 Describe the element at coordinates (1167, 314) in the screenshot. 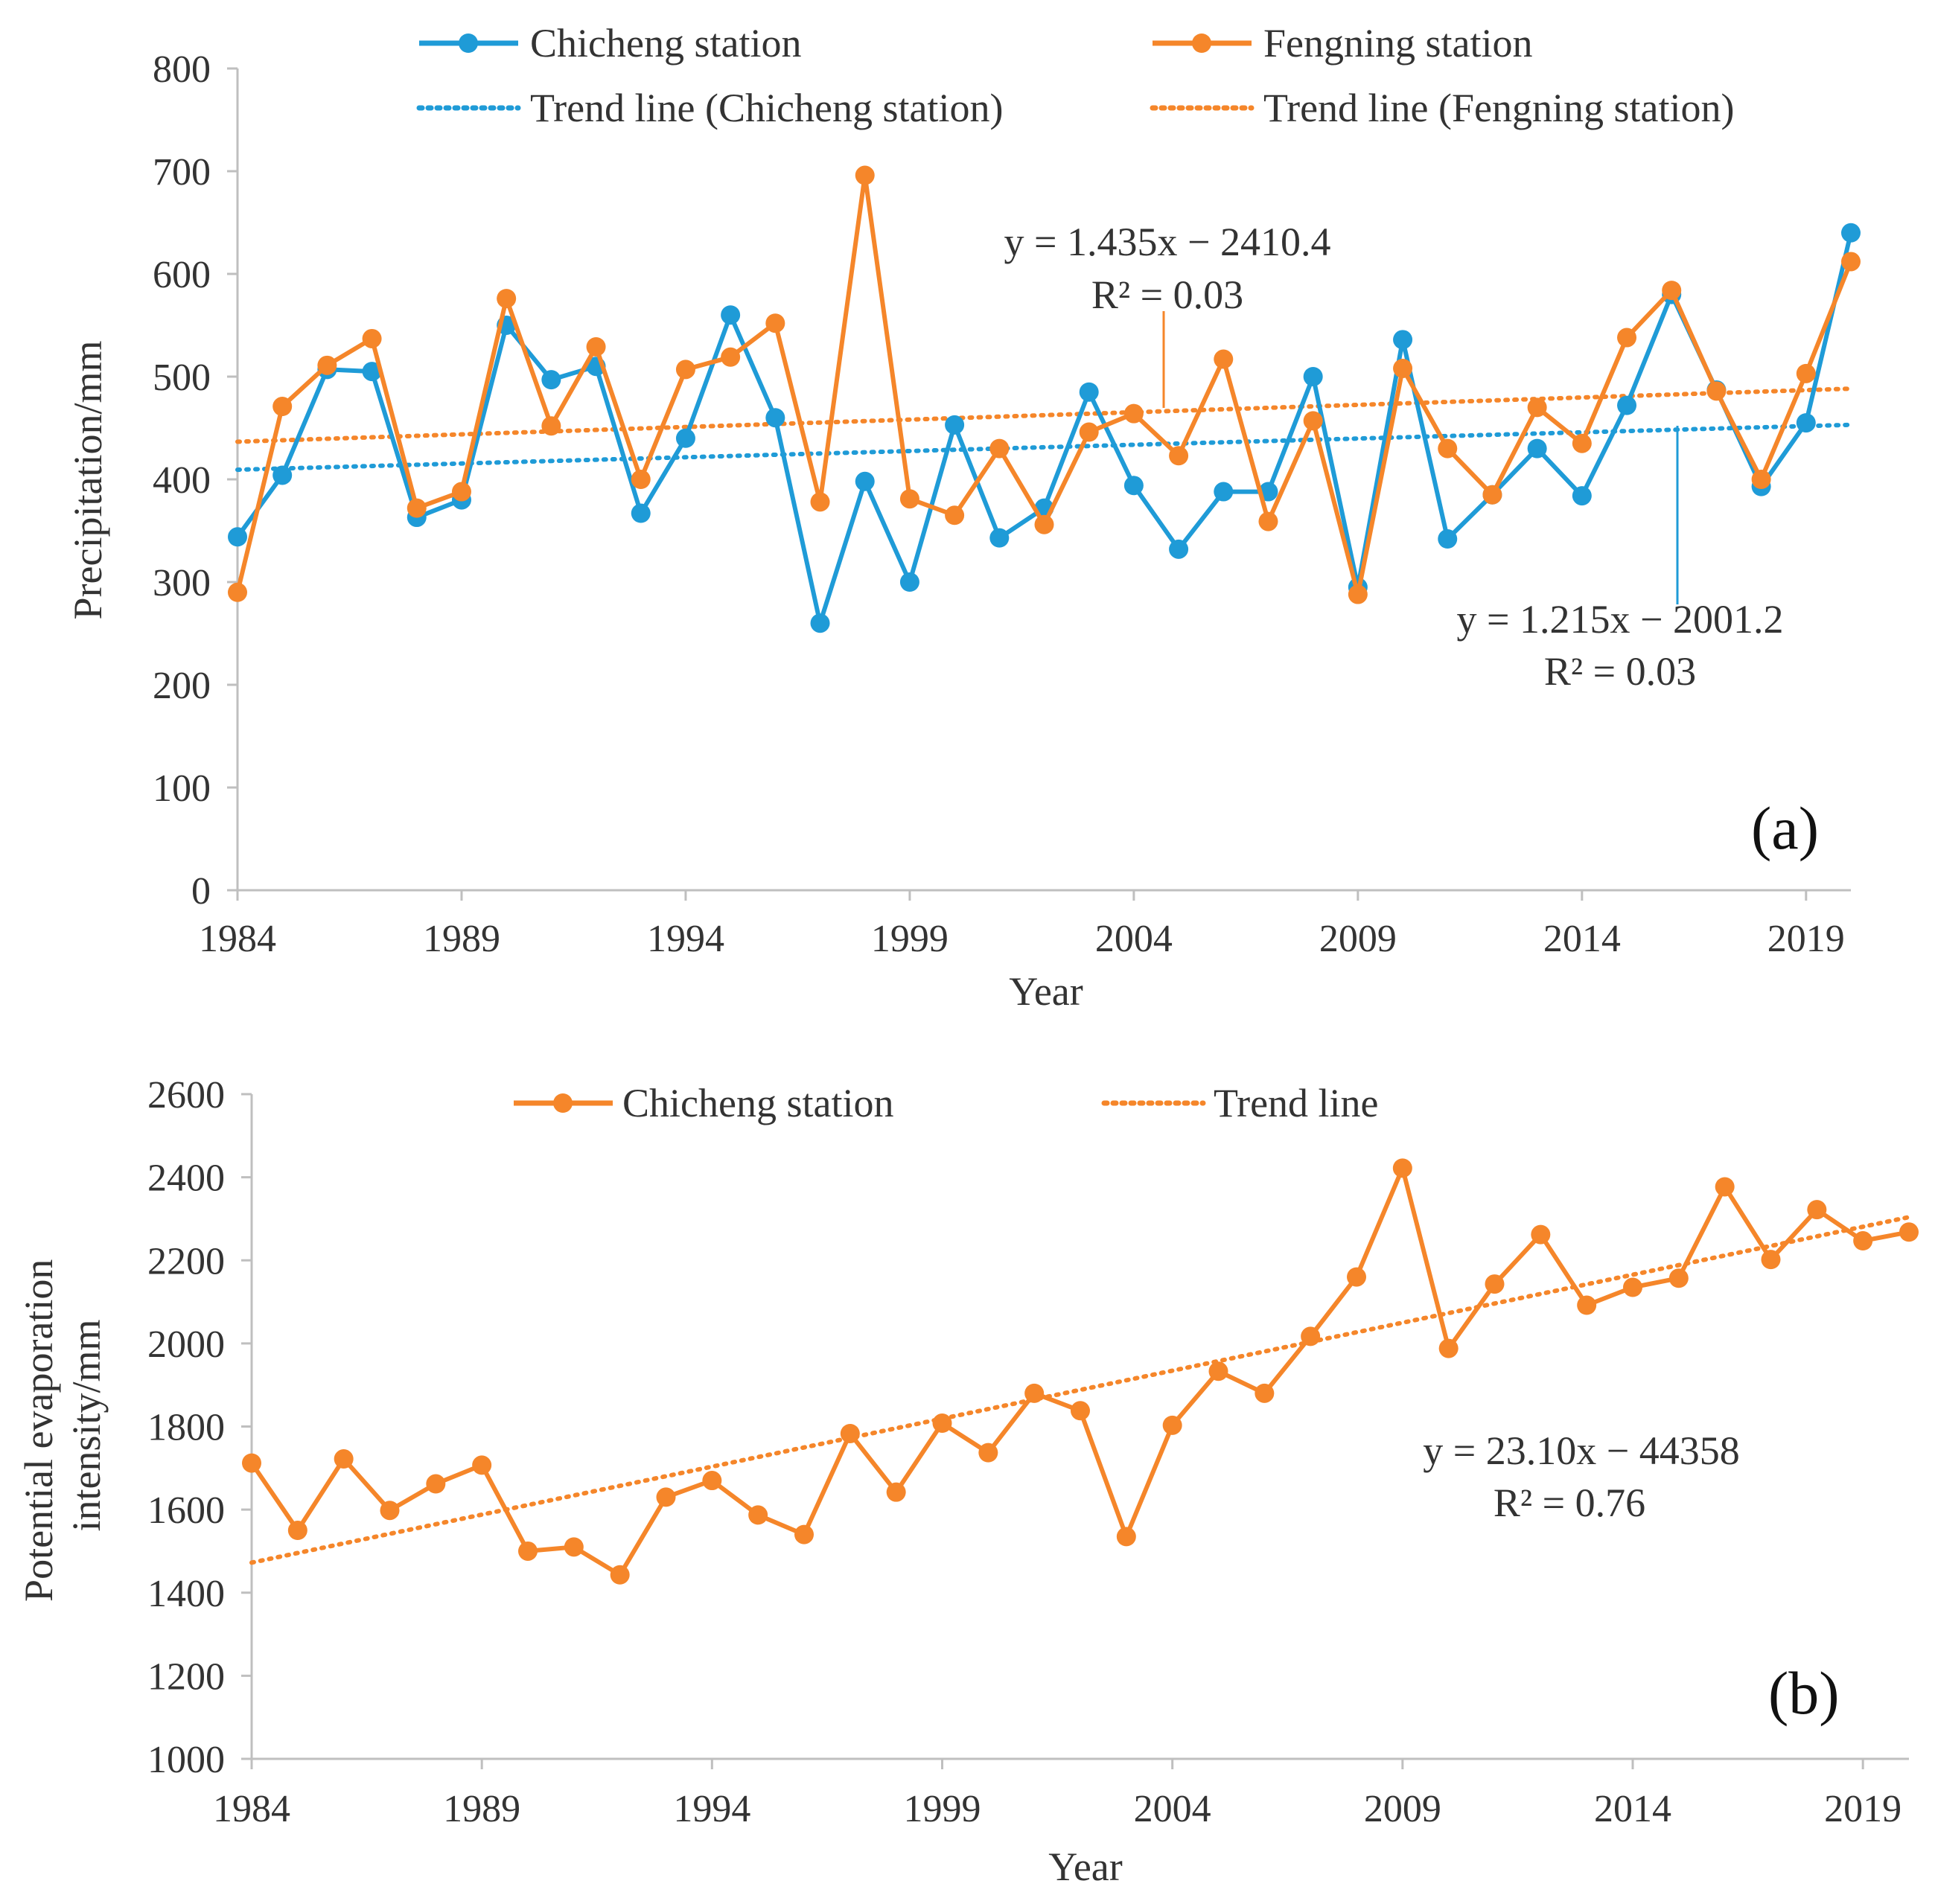

I see `panel-a-annotation-fengning: y = 1.435x − 2410.4 R² = 0.03` at that location.